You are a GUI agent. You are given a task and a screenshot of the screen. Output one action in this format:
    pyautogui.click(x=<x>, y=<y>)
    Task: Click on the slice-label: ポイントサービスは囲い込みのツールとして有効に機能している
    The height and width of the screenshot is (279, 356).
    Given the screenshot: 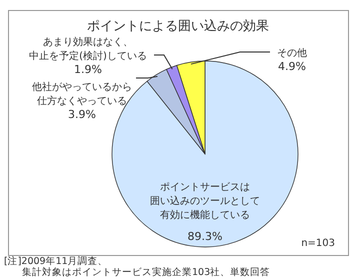 What is the action you would take?
    pyautogui.click(x=205, y=201)
    